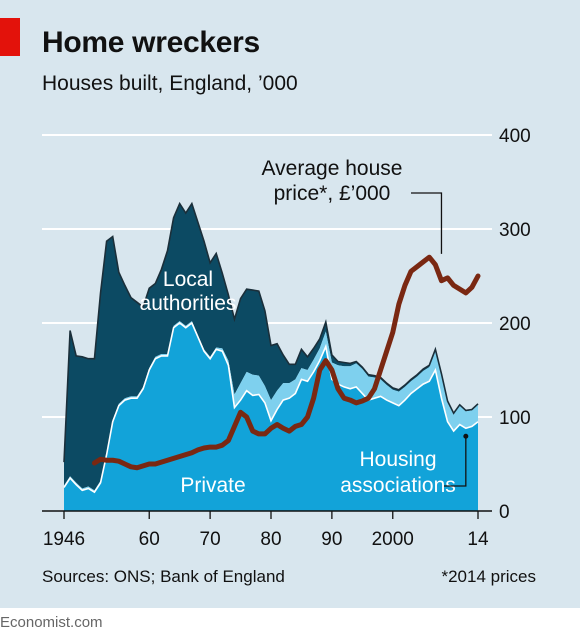 Image resolution: width=580 pixels, height=638 pixels. I want to click on brand-credit: Economist.com, so click(51, 622).